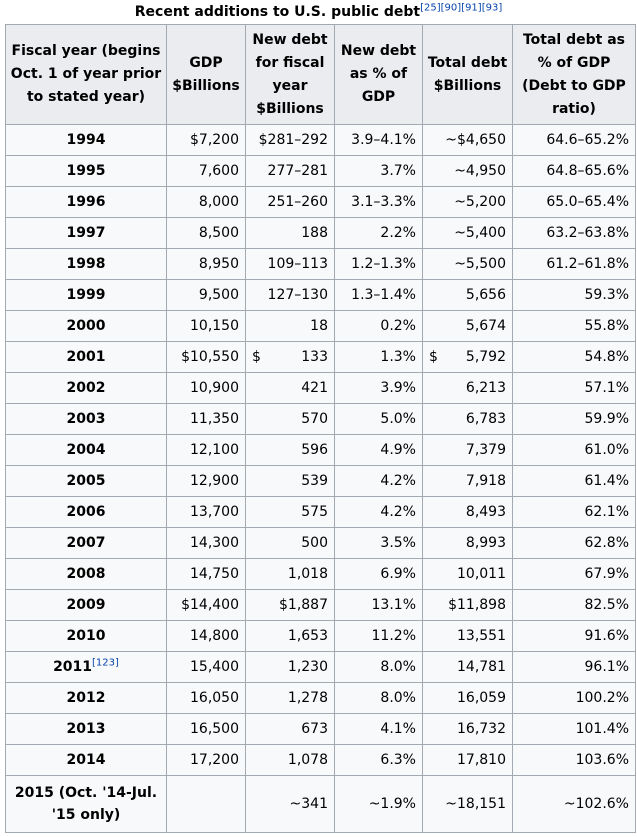 The height and width of the screenshot is (837, 637). I want to click on header-gdp: GDP $Billions, so click(206, 74).